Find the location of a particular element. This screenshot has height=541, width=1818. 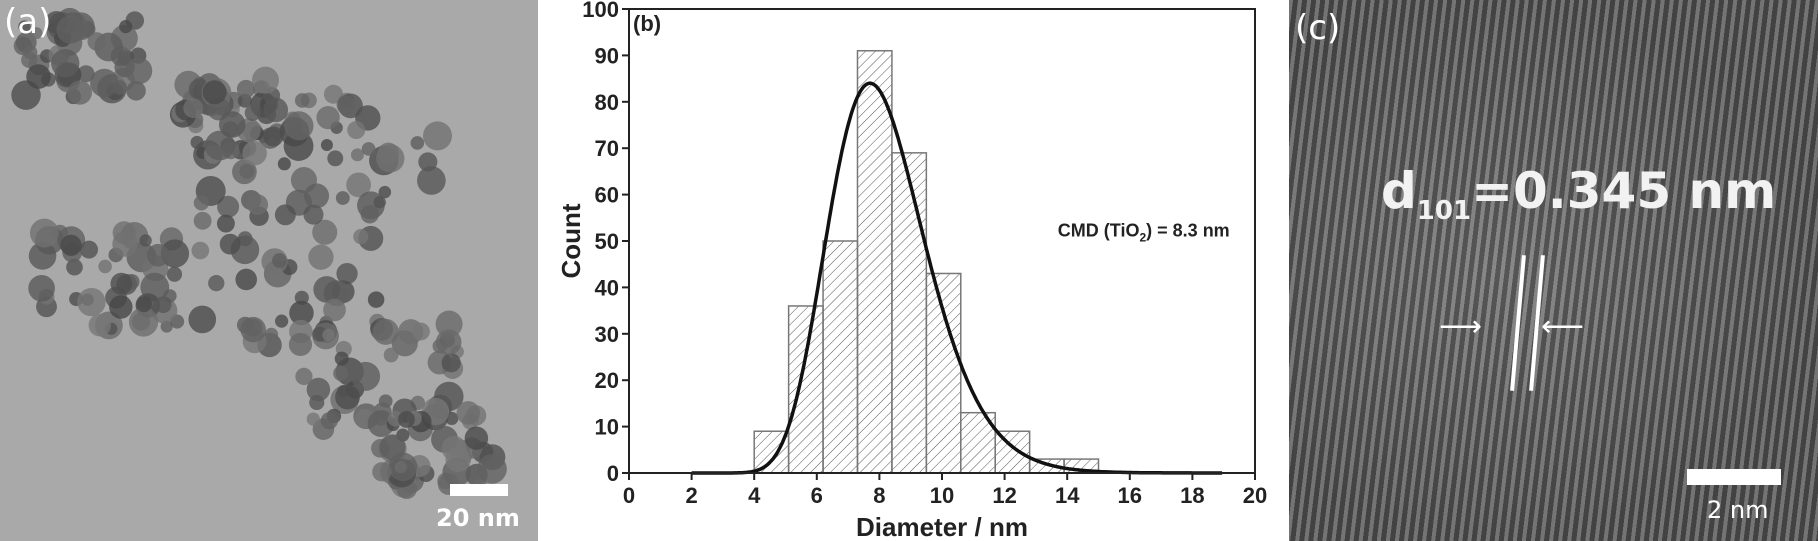

scale-bar-label-a: 20 nm is located at coordinates (478, 518).